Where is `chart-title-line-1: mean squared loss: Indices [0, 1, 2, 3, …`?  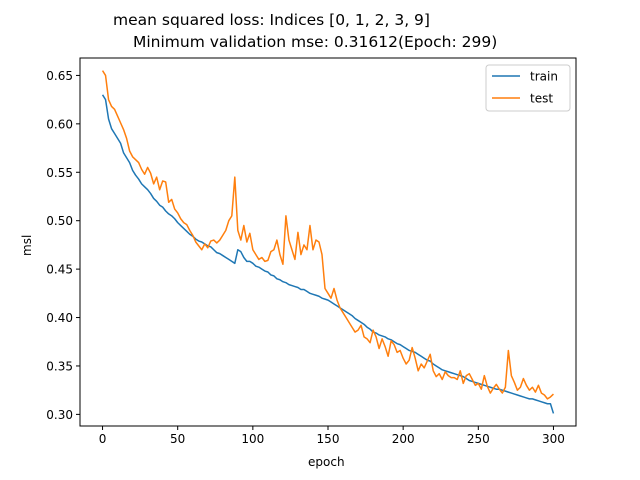
chart-title-line-1: mean squared loss: Indices [0, 1, 2, 3, … is located at coordinates (271, 20).